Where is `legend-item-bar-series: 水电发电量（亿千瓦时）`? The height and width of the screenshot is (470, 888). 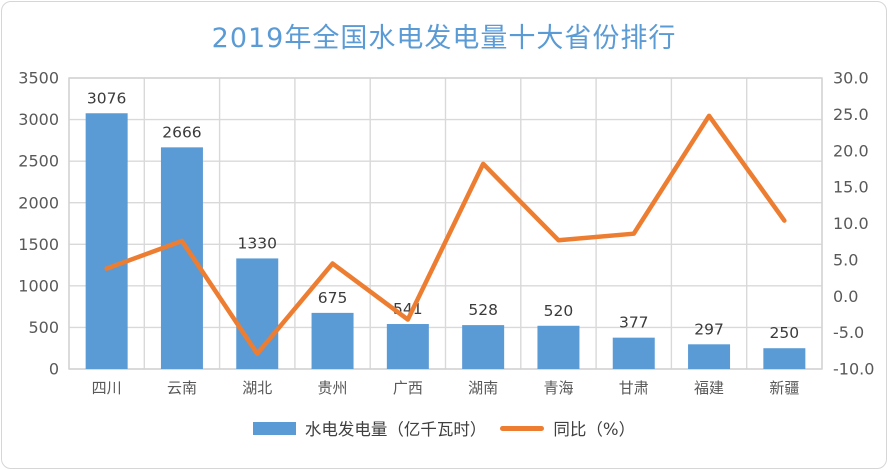 legend-item-bar-series: 水电发电量（亿千瓦时） is located at coordinates (369, 428).